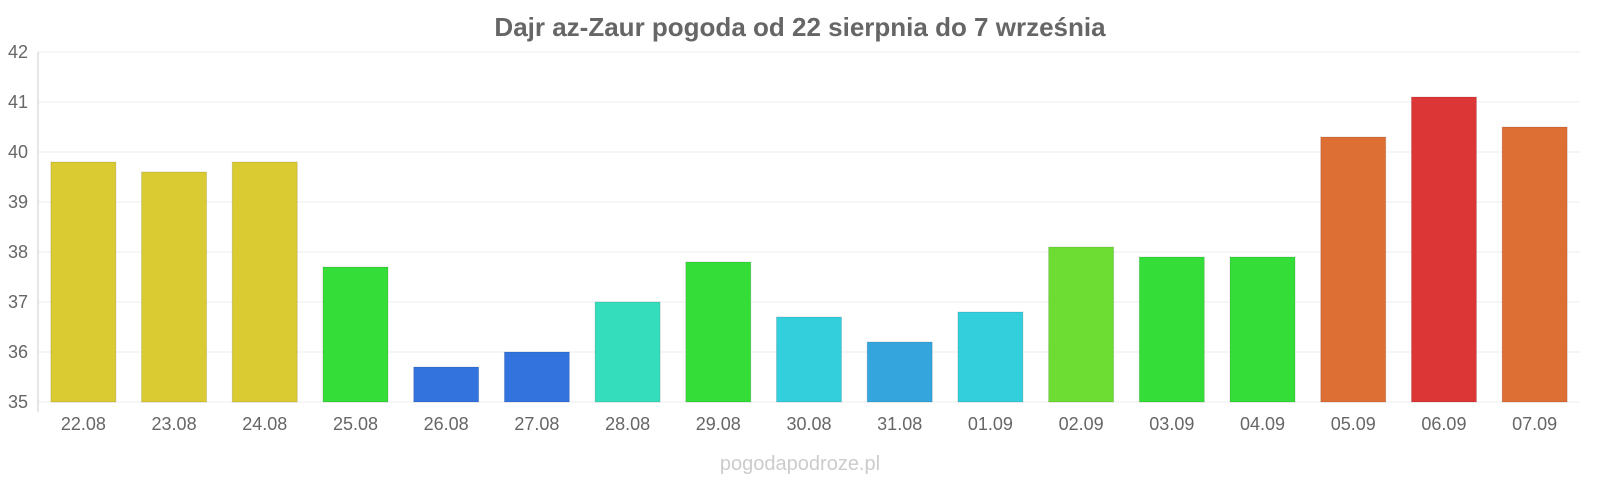  Describe the element at coordinates (446, 384) in the screenshot. I see `bar-26.08` at that location.